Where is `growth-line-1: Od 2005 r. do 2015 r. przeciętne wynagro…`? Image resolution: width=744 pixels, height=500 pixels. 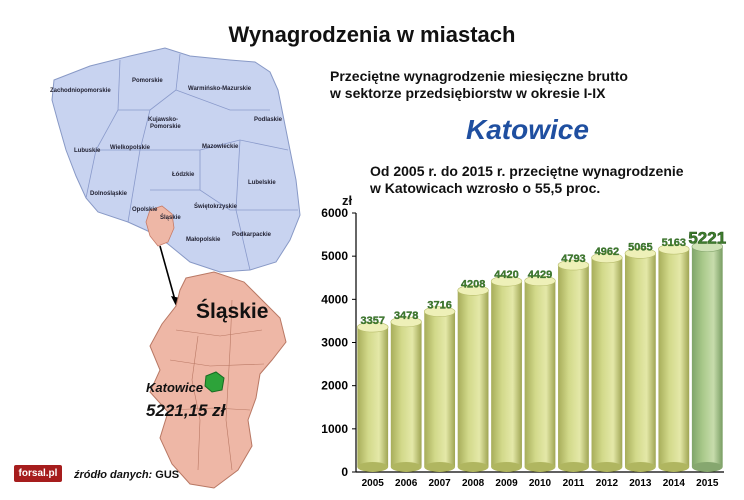 growth-line-1: Od 2005 r. do 2015 r. przeciętne wynagro… is located at coordinates (527, 171).